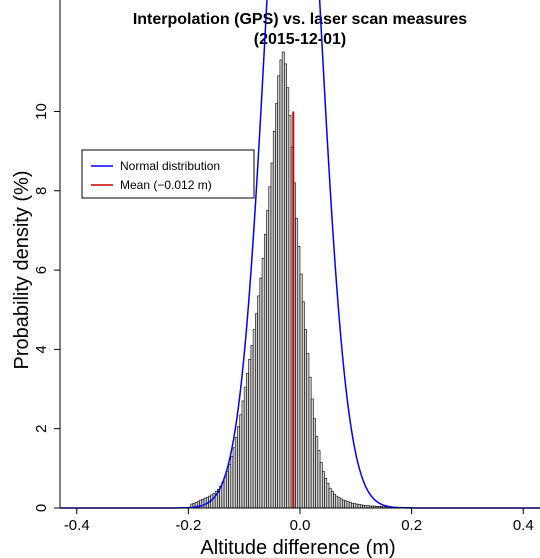 This screenshot has width=540, height=558. What do you see at coordinates (41, 508) in the screenshot?
I see `y-tick-label: 0` at bounding box center [41, 508].